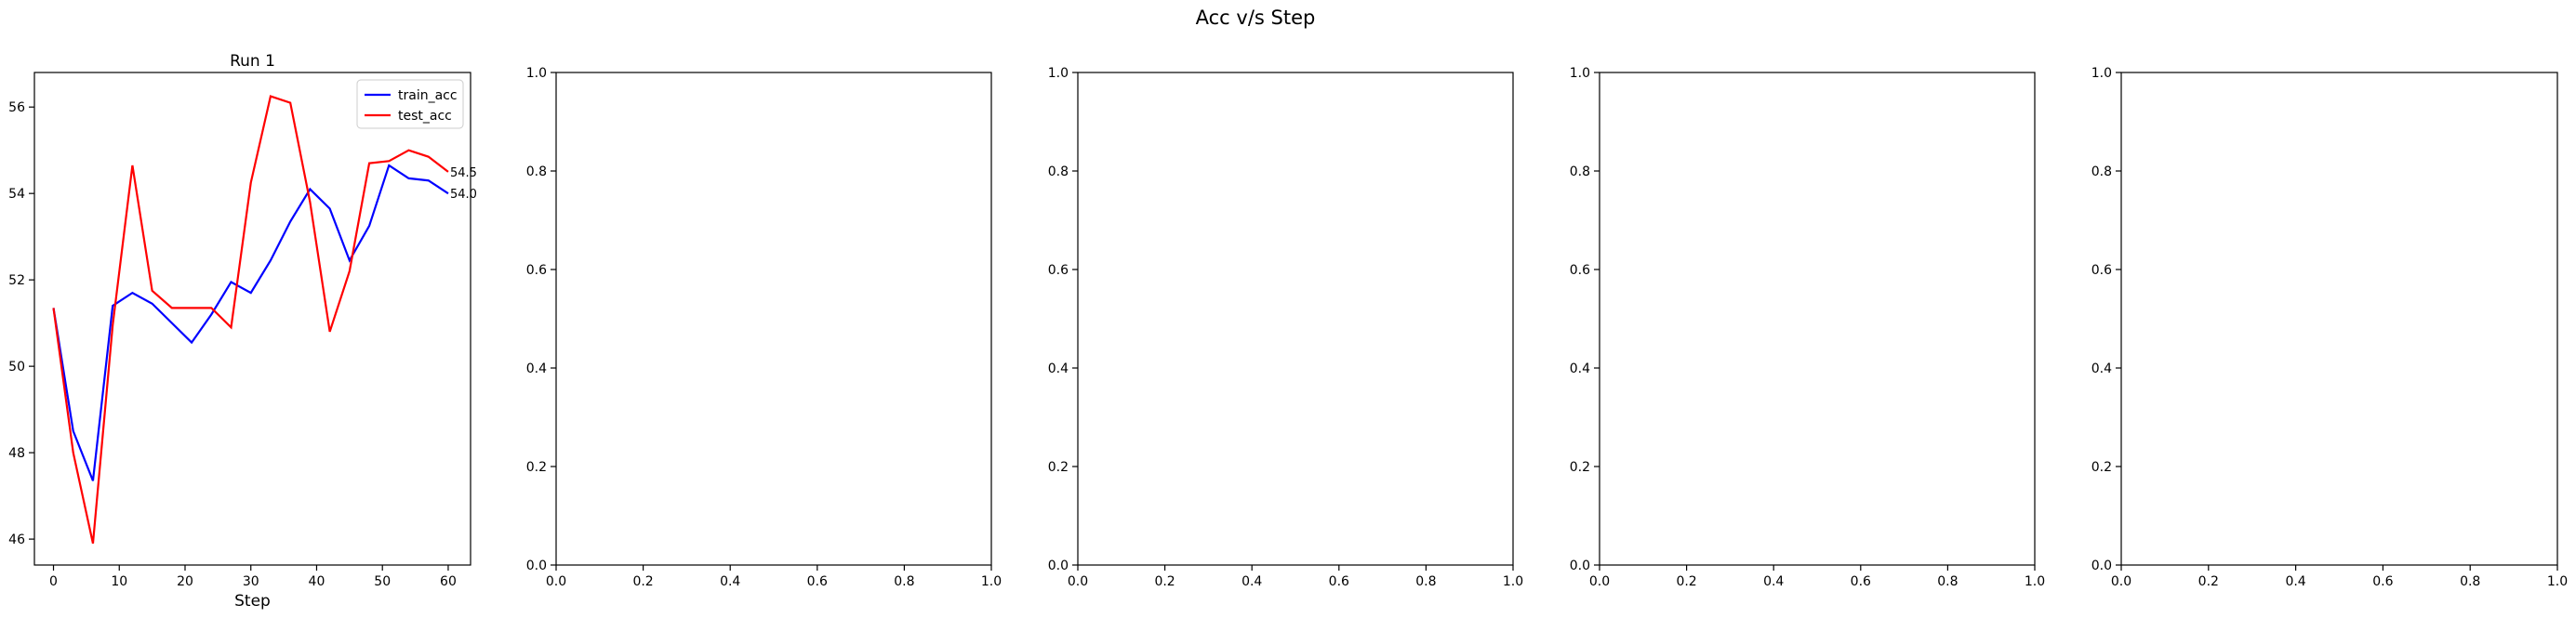 The width and height of the screenshot is (2576, 618). I want to click on x-tick-label: 0, so click(53, 581).